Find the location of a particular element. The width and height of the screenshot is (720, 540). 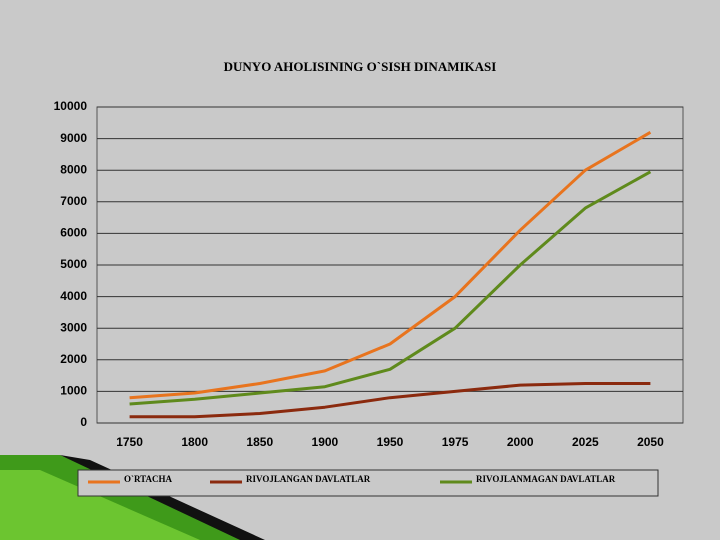

y-tick-label: 7000 is located at coordinates (73, 201).